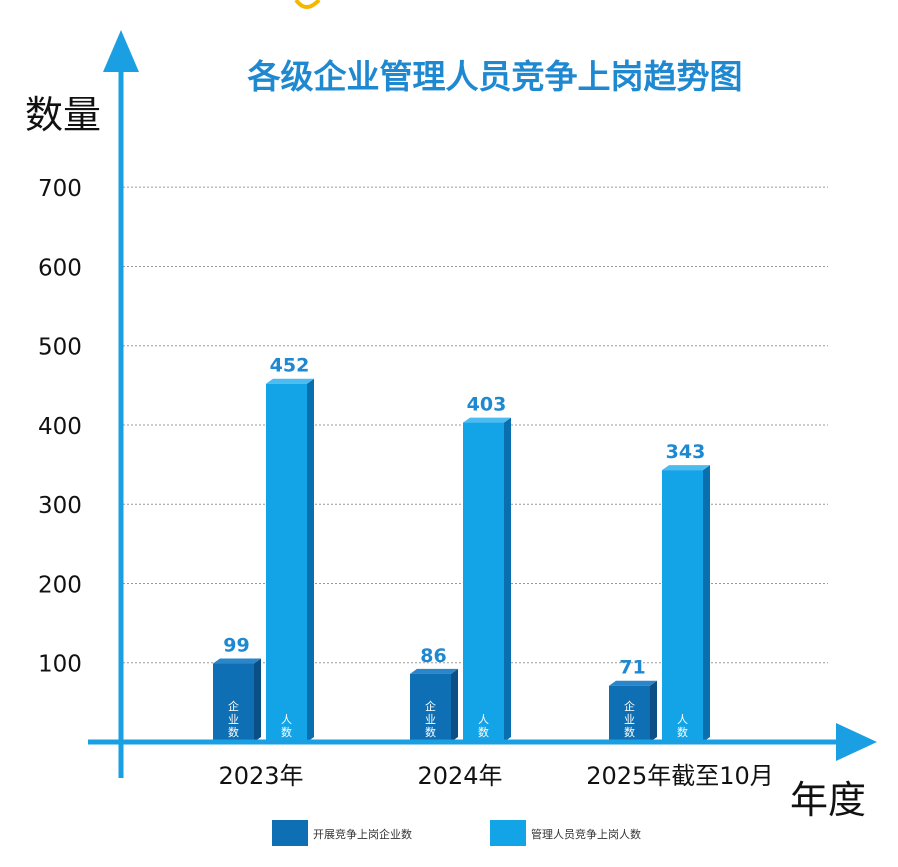 This screenshot has height=867, width=898. What do you see at coordinates (290, 366) in the screenshot?
I see `bar-value-label: 452` at bounding box center [290, 366].